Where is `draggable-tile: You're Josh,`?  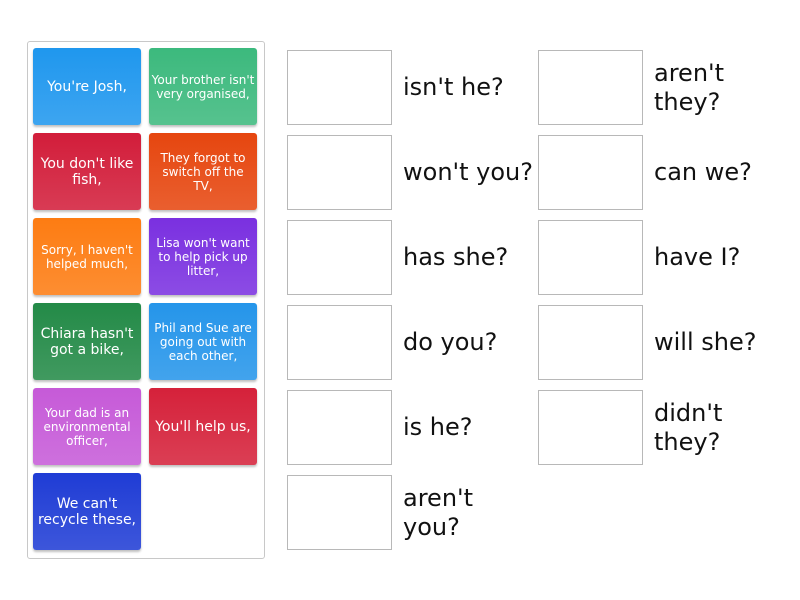
draggable-tile: You're Josh, is located at coordinates (87, 86).